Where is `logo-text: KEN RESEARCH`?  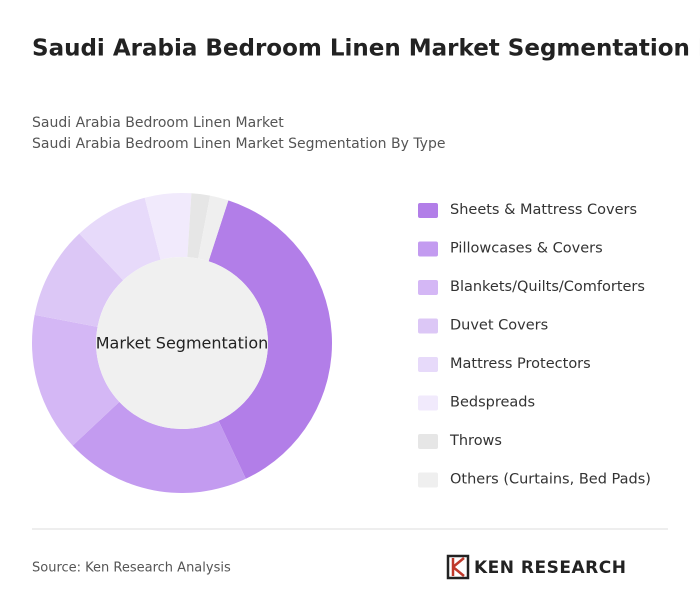 logo-text: KEN RESEARCH is located at coordinates (550, 568).